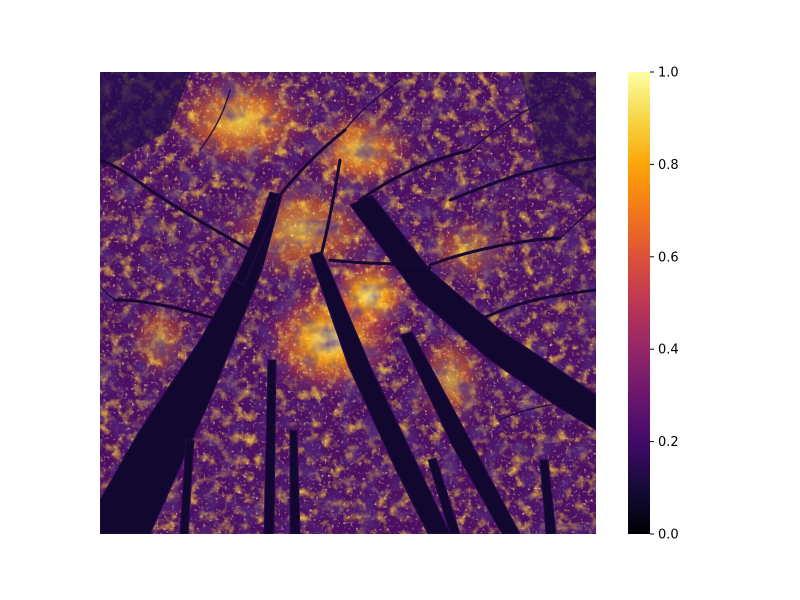 This screenshot has height=600, width=800. What do you see at coordinates (668, 535) in the screenshot?
I see `colorbar-tick-label: 0.0` at bounding box center [668, 535].